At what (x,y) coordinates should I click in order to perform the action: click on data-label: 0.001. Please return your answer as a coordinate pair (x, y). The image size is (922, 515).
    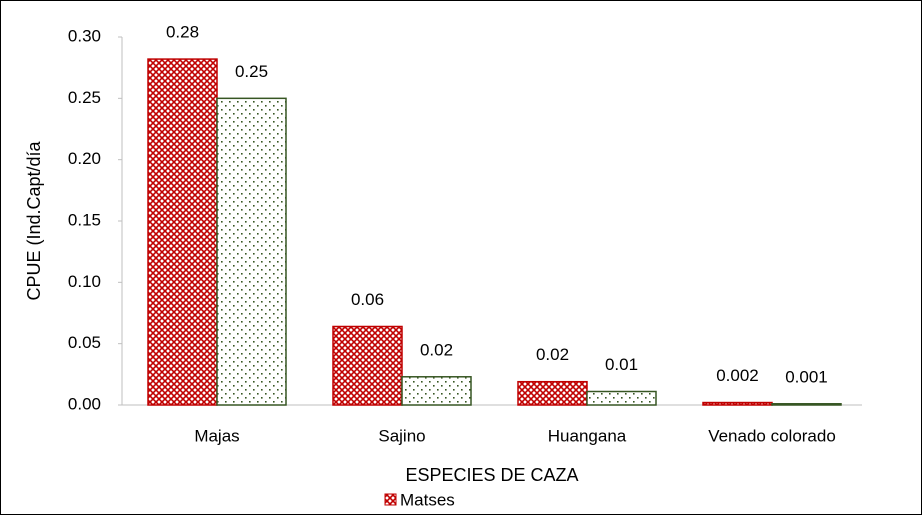
    Looking at the image, I should click on (806, 376).